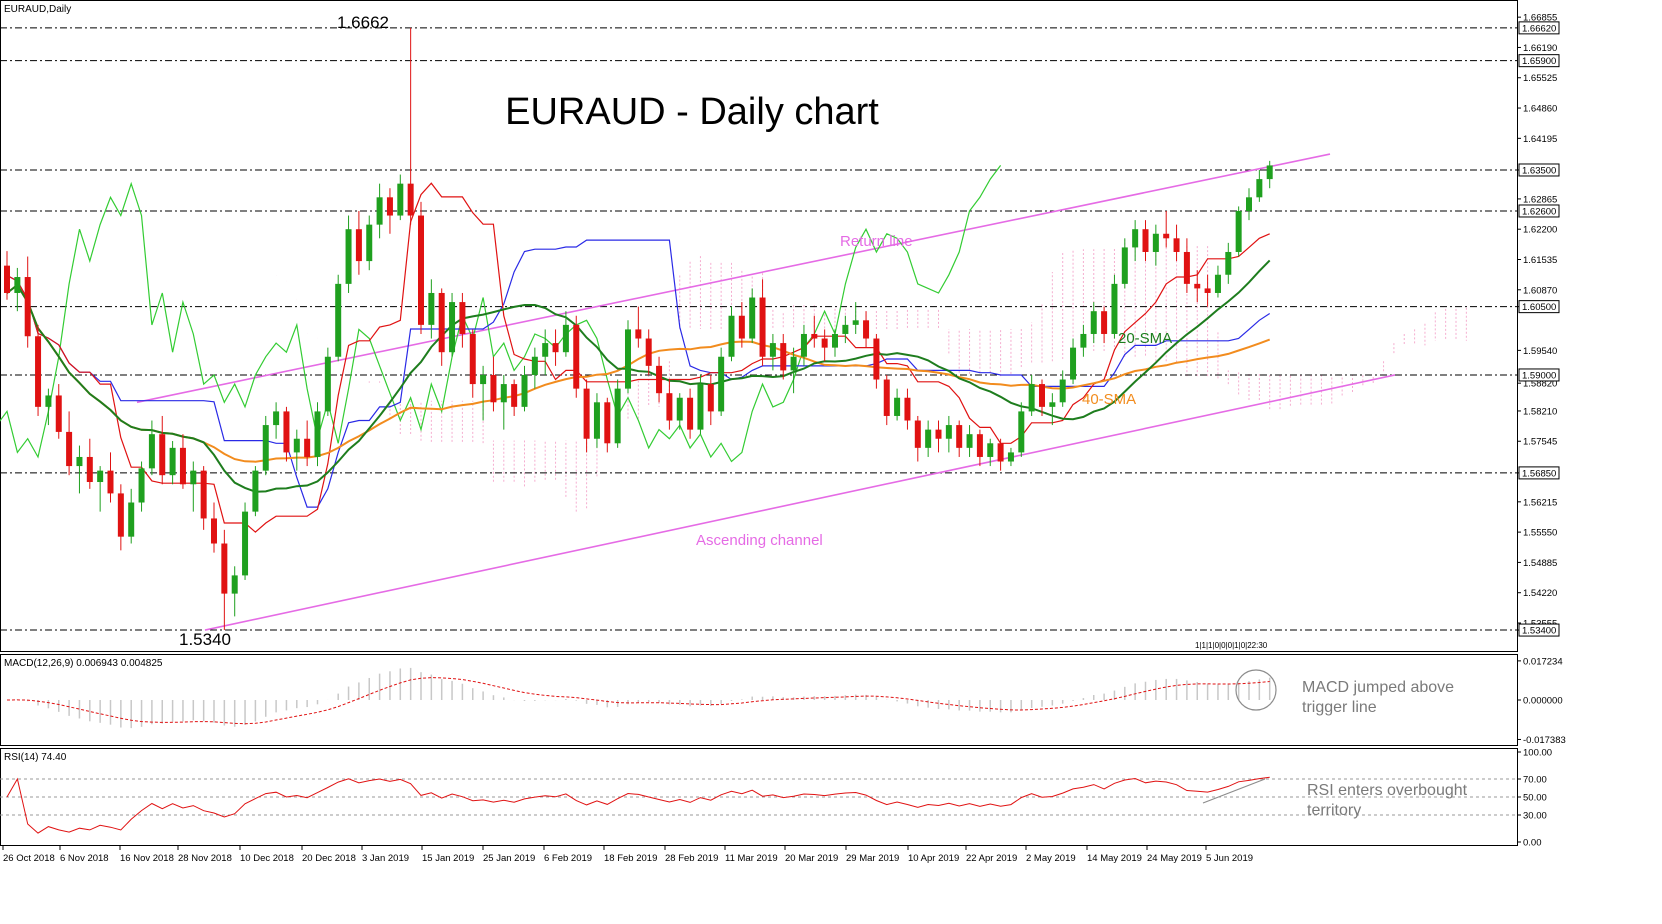 This screenshot has width=1662, height=924. I want to click on x-tick-label: 2 May 2019, so click(1051, 858).